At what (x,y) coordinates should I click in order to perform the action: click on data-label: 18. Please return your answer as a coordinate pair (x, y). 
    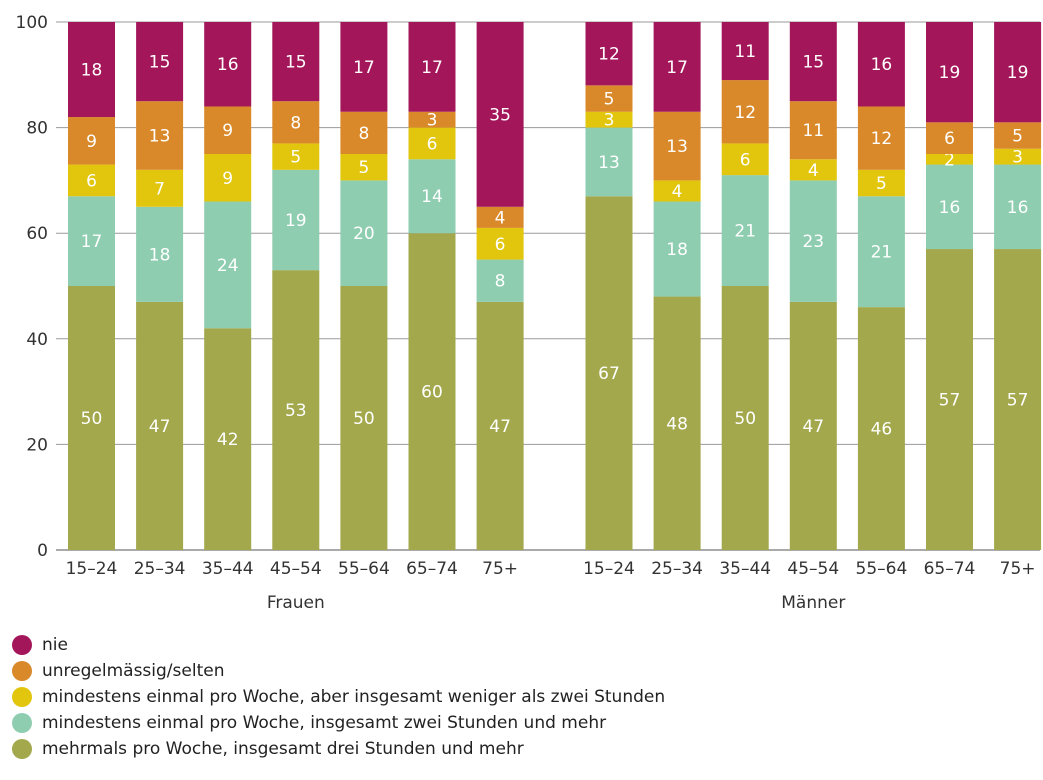
    Looking at the image, I should click on (160, 255).